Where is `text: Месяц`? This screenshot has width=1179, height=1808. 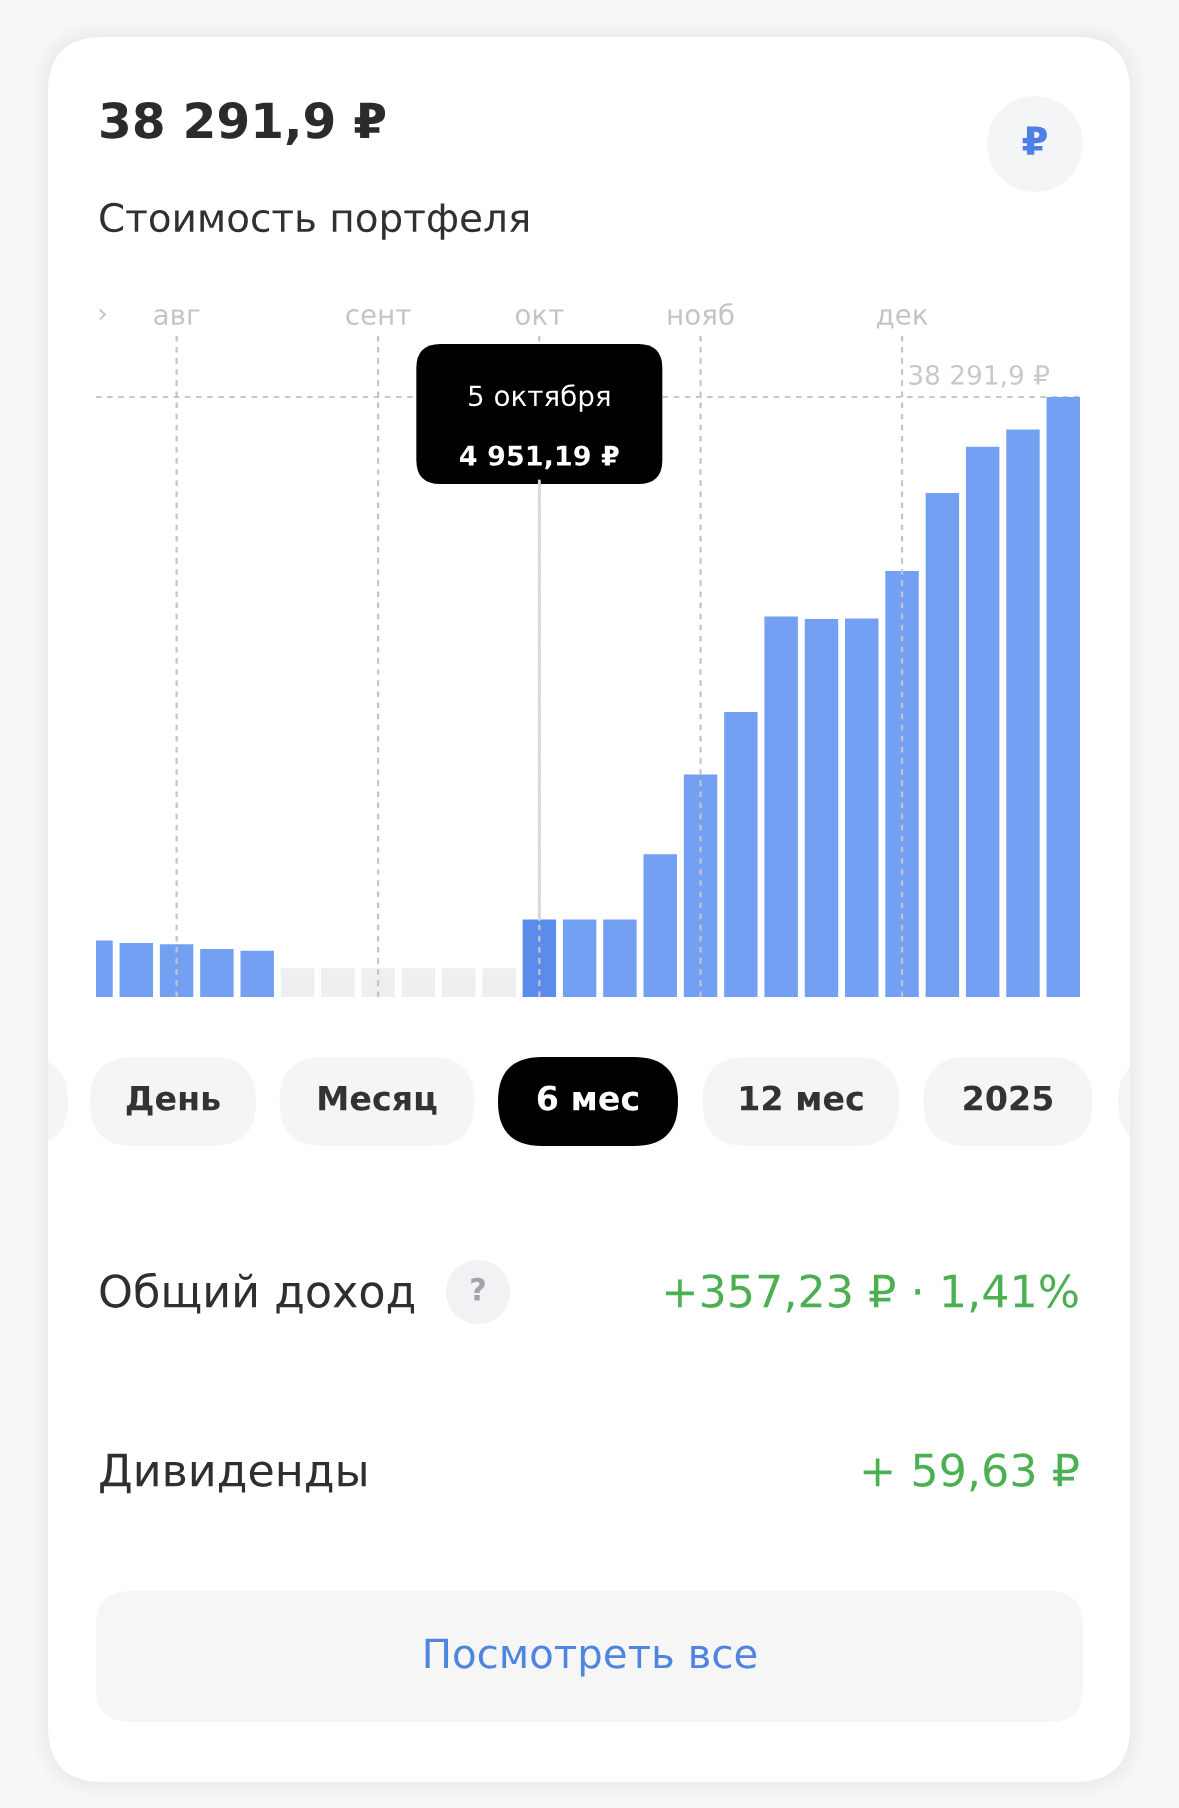 text: Месяц is located at coordinates (378, 1100).